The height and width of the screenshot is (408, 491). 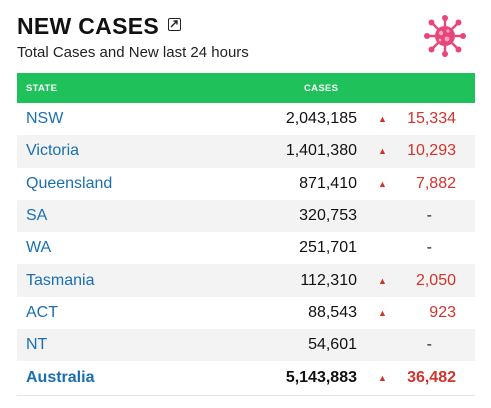 I want to click on state-link: Queensland, so click(x=69, y=183).